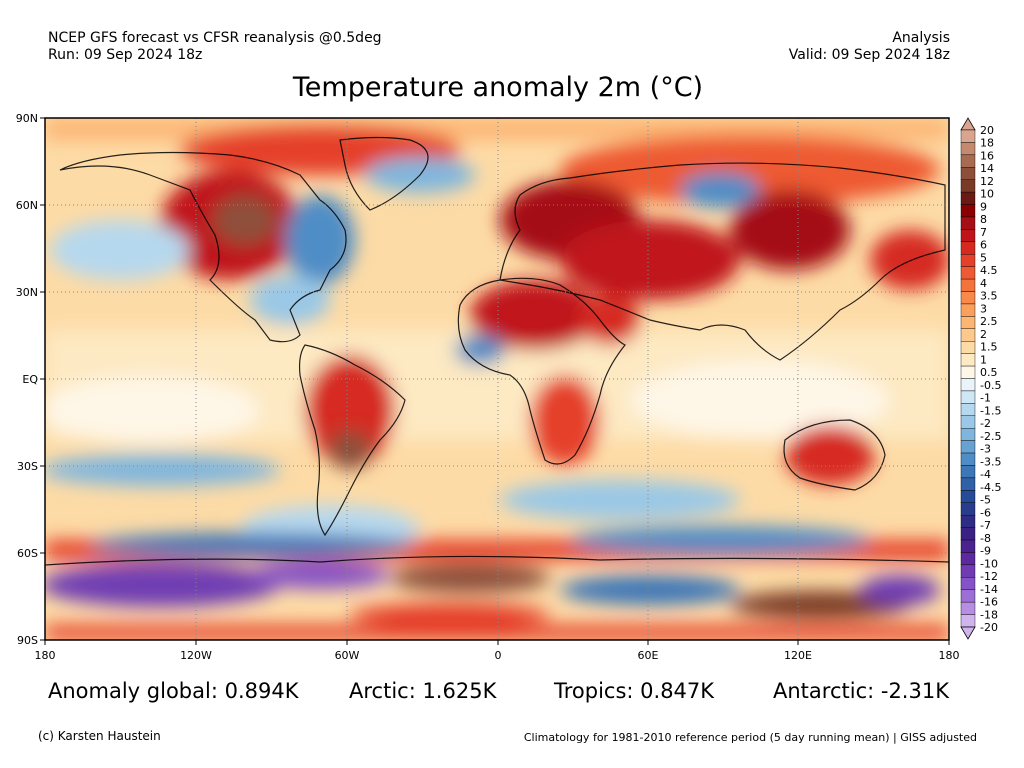 This screenshot has width=1024, height=768. What do you see at coordinates (983, 245) in the screenshot?
I see `colorbar-label: 6` at bounding box center [983, 245].